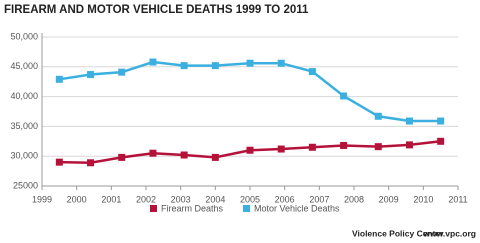 This screenshot has height=243, width=480. I want to click on x-tick-label: 2000, so click(77, 199).